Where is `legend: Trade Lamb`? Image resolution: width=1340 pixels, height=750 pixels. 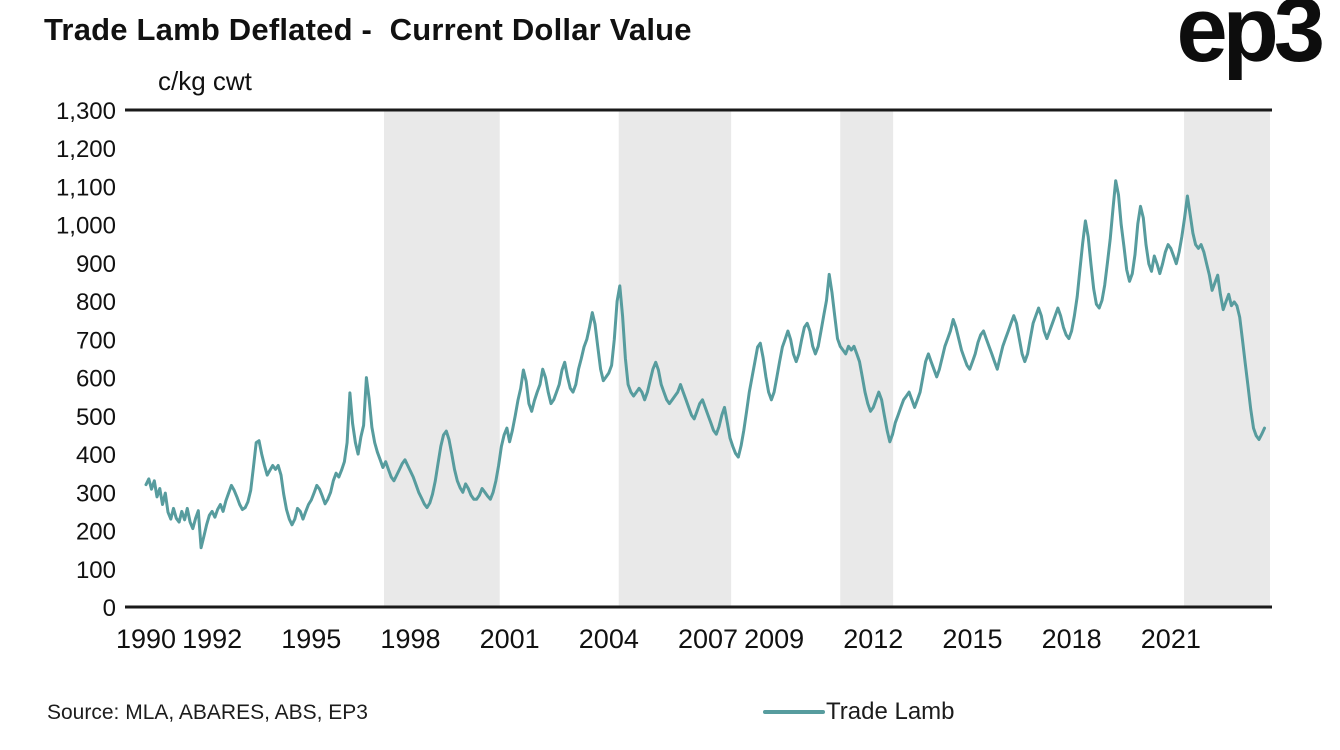 legend: Trade Lamb is located at coordinates (859, 712).